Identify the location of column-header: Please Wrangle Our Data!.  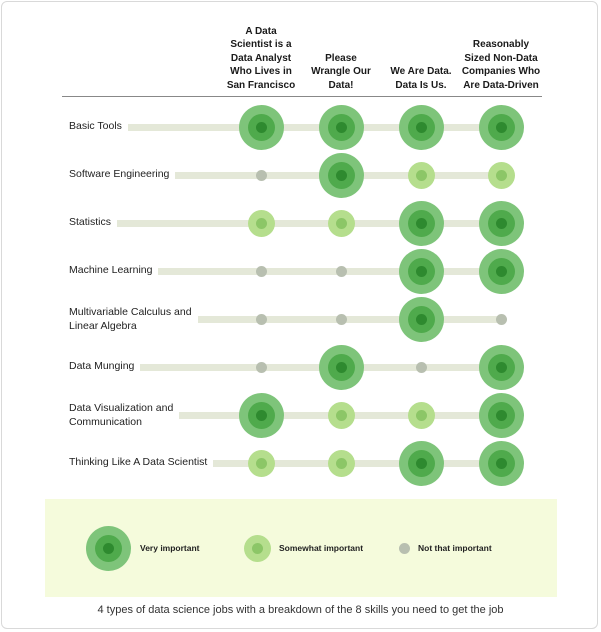
(341, 71).